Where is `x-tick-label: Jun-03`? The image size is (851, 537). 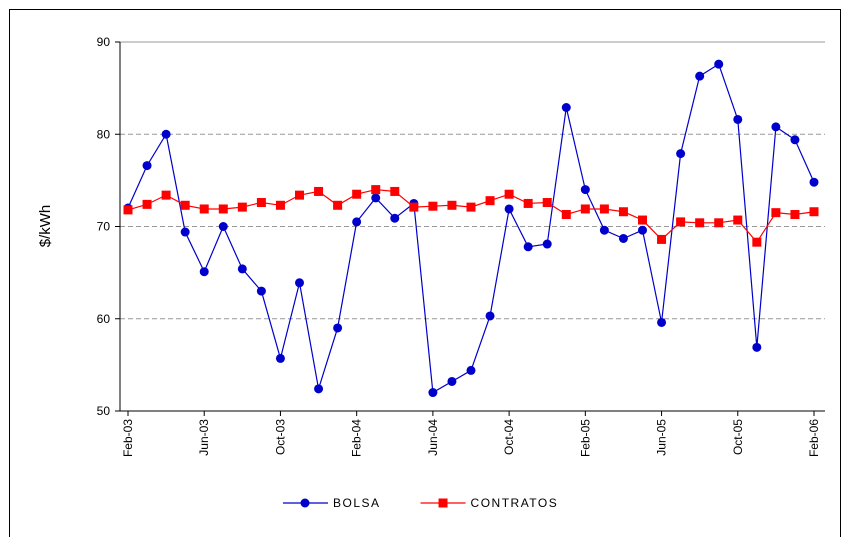
x-tick-label: Jun-03 is located at coordinates (204, 437).